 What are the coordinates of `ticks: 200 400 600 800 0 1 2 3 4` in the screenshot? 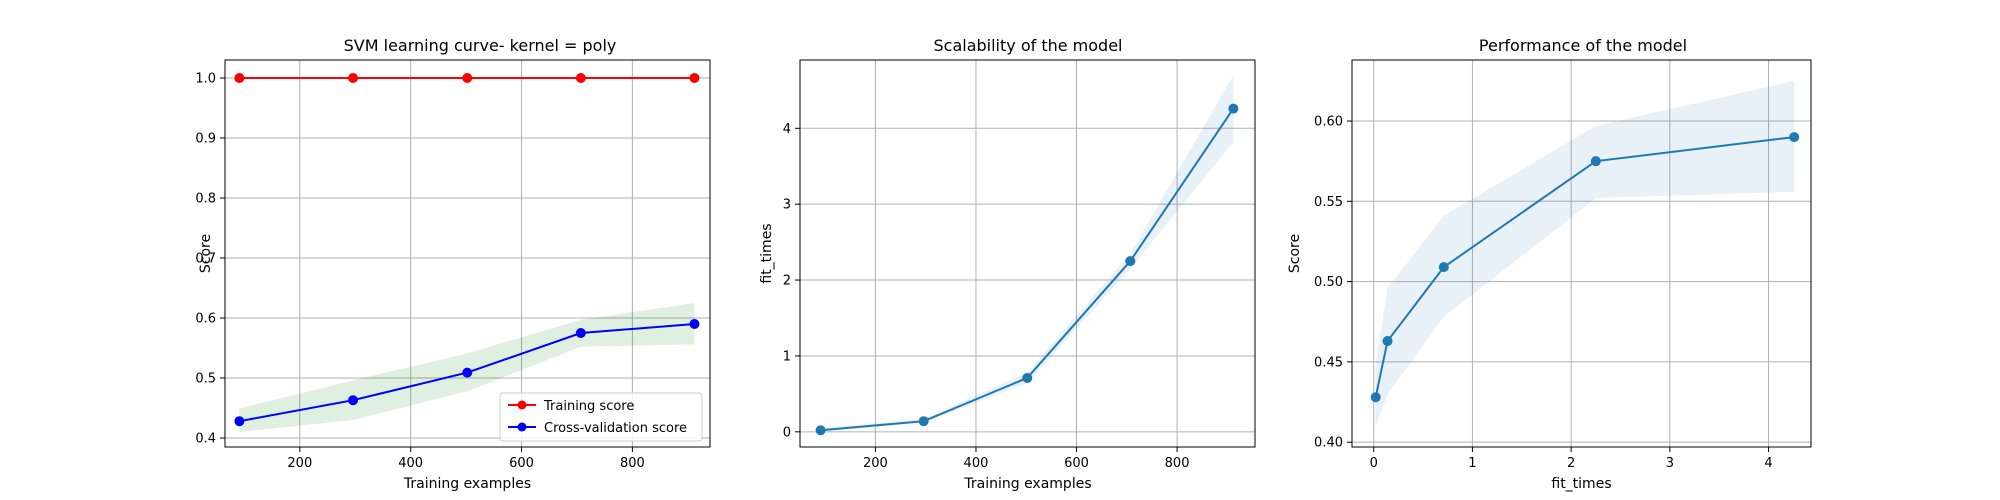 It's located at (986, 296).